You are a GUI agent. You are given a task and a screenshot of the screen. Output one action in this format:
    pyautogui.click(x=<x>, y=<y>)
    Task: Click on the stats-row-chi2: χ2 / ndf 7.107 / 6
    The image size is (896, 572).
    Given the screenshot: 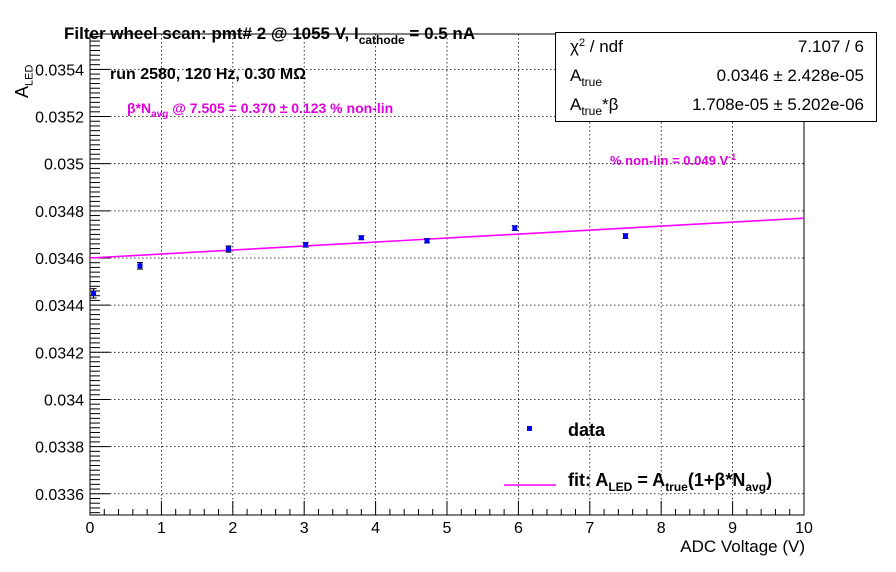 What is the action you would take?
    pyautogui.click(x=717, y=49)
    